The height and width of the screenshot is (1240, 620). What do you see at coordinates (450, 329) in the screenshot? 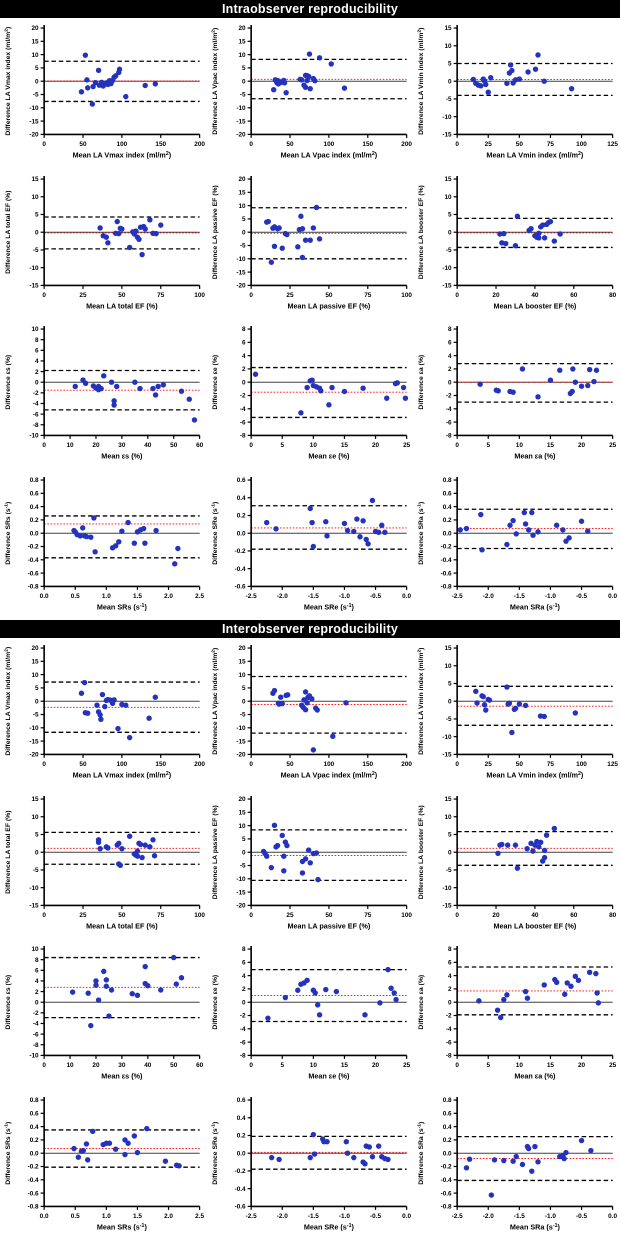
I see `y-tick-label: 8` at bounding box center [450, 329].